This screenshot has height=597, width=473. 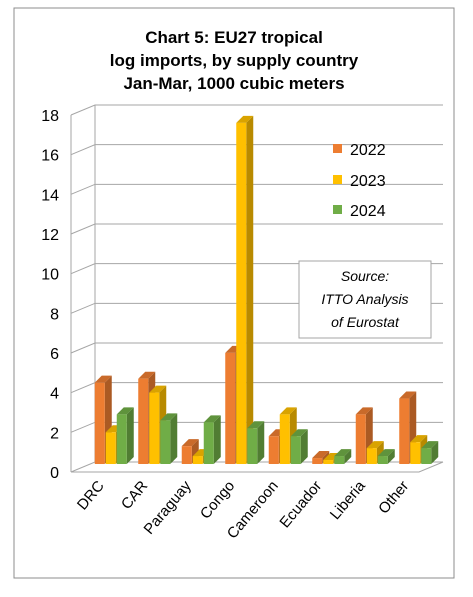 I want to click on bar-other-2024, so click(x=430, y=452).